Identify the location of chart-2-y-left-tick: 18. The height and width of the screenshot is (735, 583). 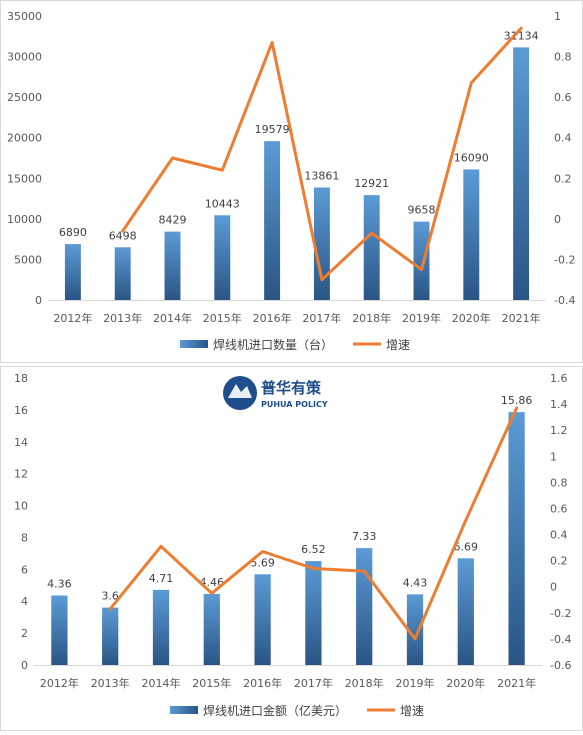
(21, 378).